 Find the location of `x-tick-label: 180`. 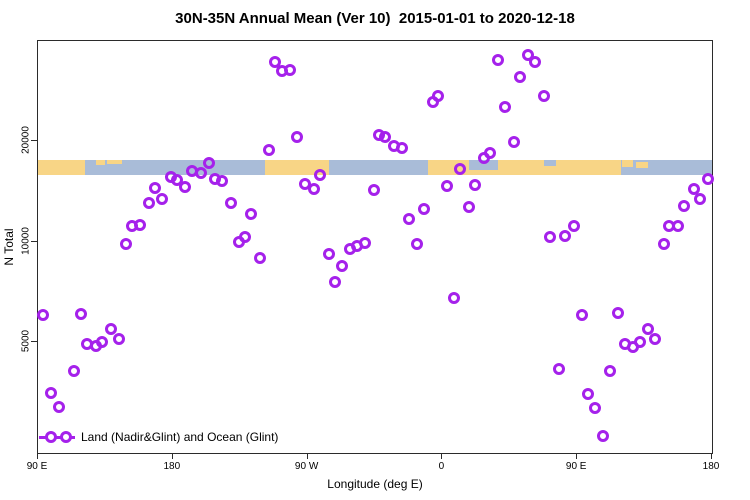

x-tick-label: 180 is located at coordinates (711, 466).